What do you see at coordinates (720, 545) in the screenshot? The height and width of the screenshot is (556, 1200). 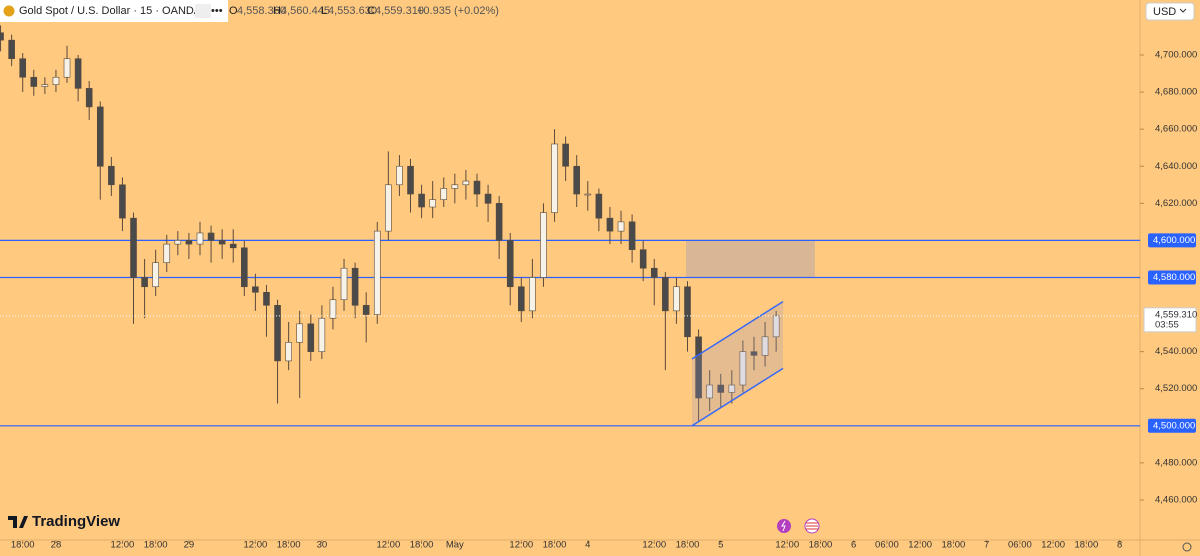 I see `x-tick-label: 5` at bounding box center [720, 545].